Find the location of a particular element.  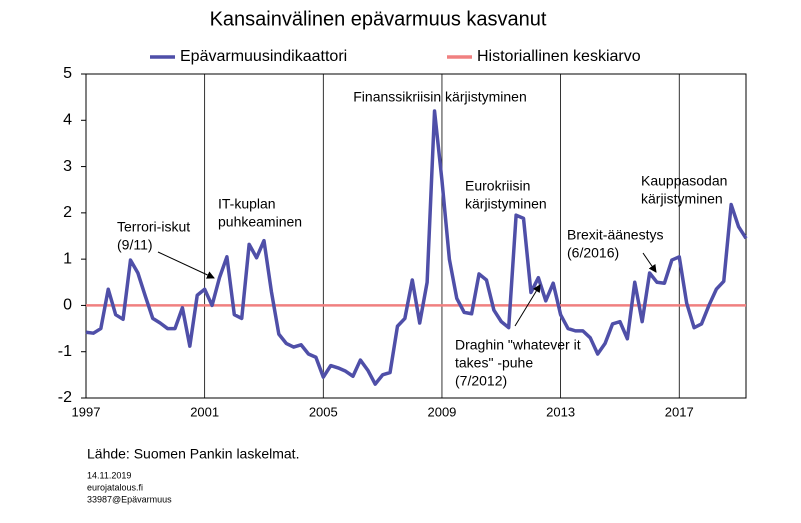

y-tick-label: -2 is located at coordinates (65, 397).